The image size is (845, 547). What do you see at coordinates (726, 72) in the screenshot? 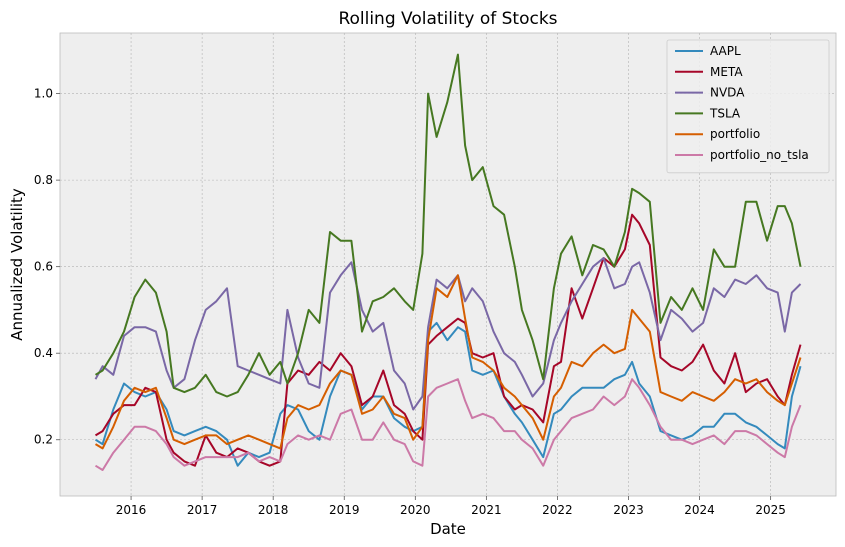
I see `legend-label: META` at bounding box center [726, 72].